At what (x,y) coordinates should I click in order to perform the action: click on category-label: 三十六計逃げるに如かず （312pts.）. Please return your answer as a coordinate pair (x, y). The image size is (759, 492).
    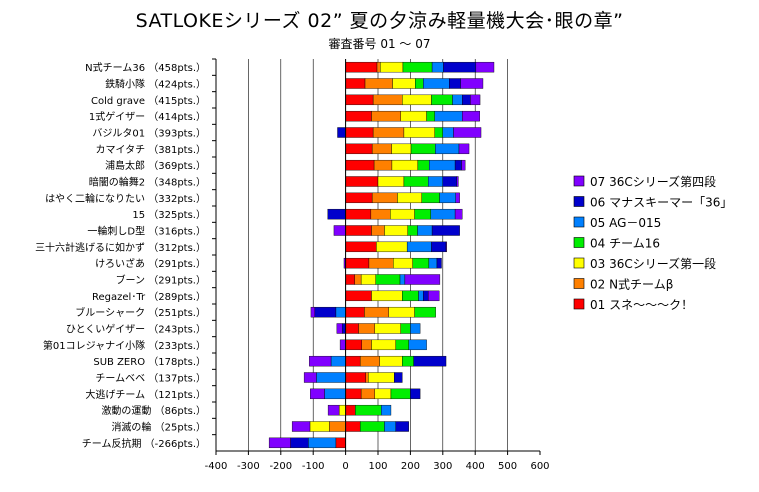
    Looking at the image, I should click on (120, 247).